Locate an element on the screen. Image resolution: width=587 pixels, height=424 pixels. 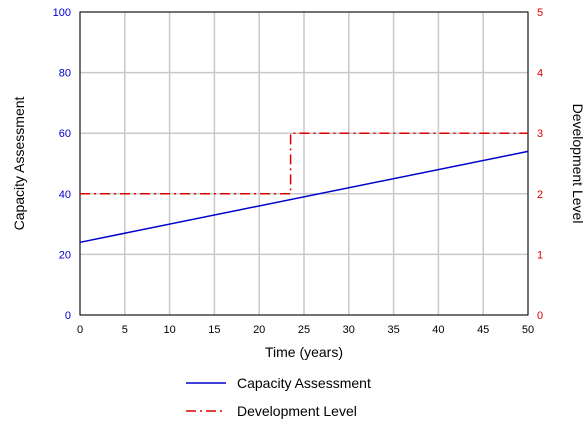
right-y-tick-label: 2 is located at coordinates (540, 195).